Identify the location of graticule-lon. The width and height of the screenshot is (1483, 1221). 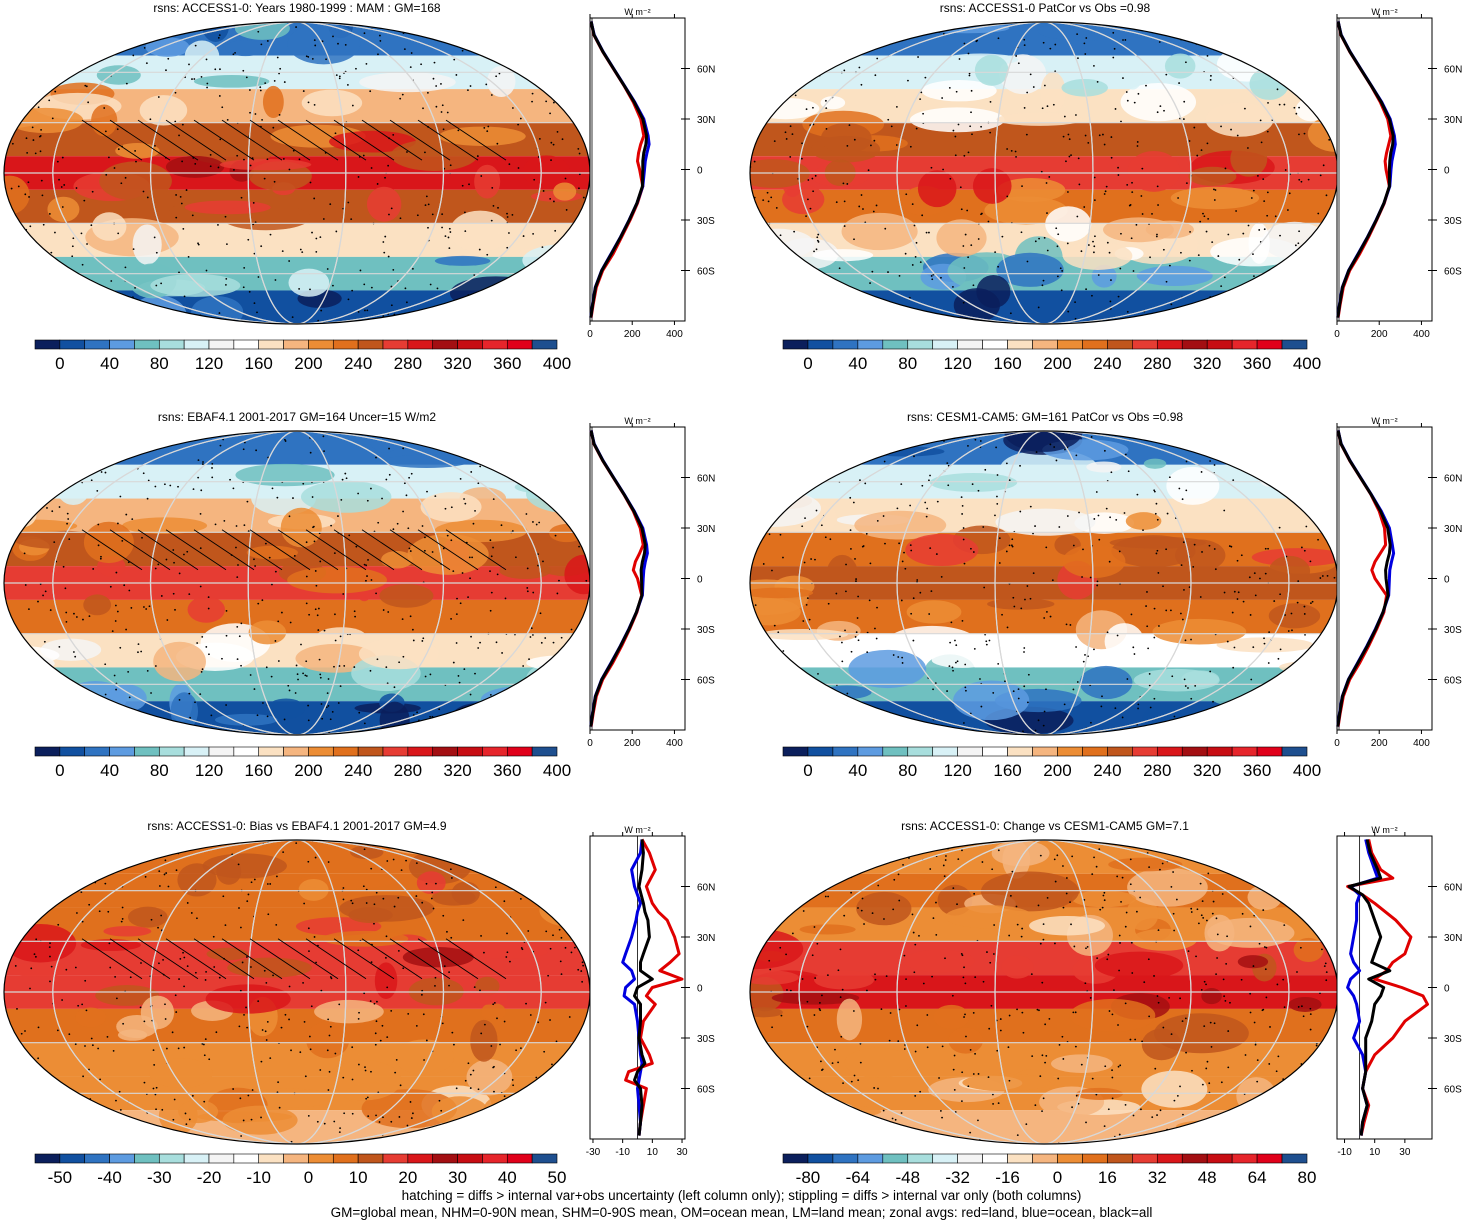
(297, 583).